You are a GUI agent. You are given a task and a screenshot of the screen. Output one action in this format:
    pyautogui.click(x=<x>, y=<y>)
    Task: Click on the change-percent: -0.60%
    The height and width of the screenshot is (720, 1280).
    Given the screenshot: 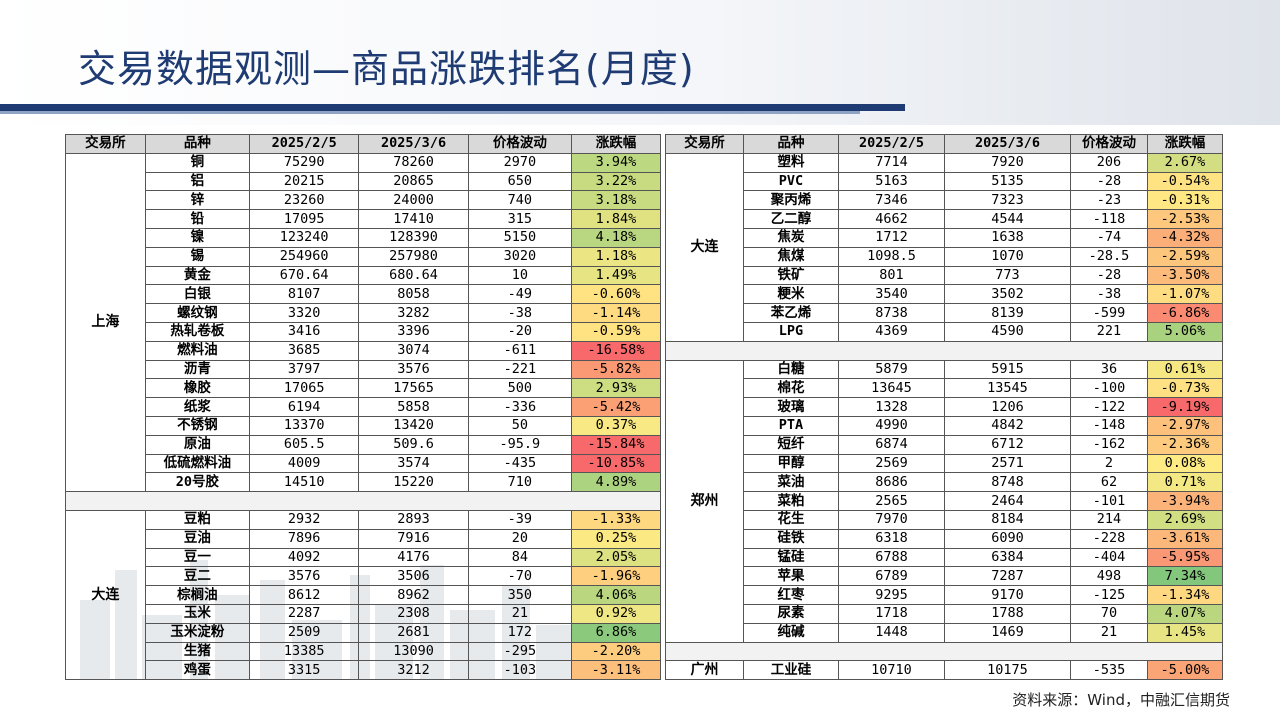 What is the action you would take?
    pyautogui.click(x=616, y=294)
    